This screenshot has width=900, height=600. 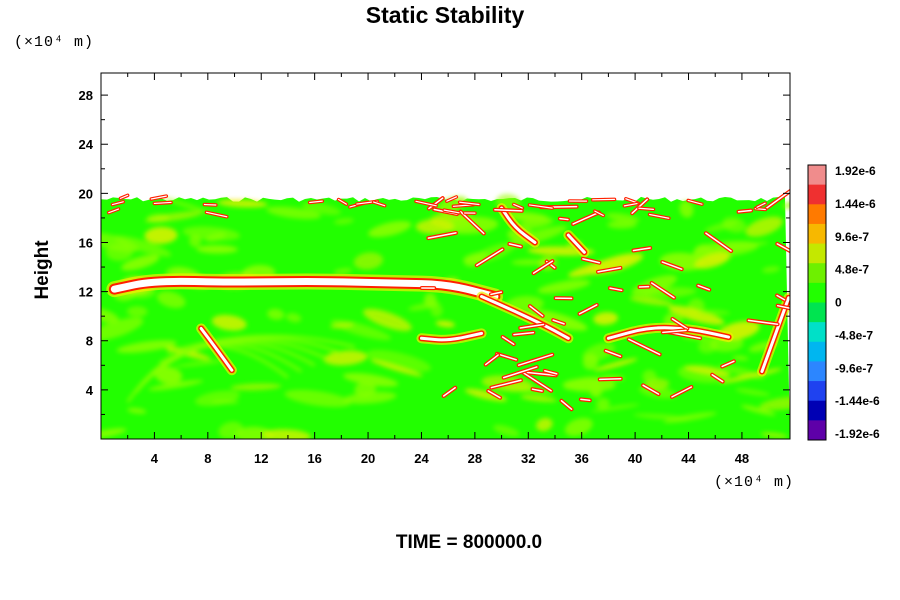 What do you see at coordinates (838, 303) in the screenshot?
I see `colorbar-label: 0` at bounding box center [838, 303].